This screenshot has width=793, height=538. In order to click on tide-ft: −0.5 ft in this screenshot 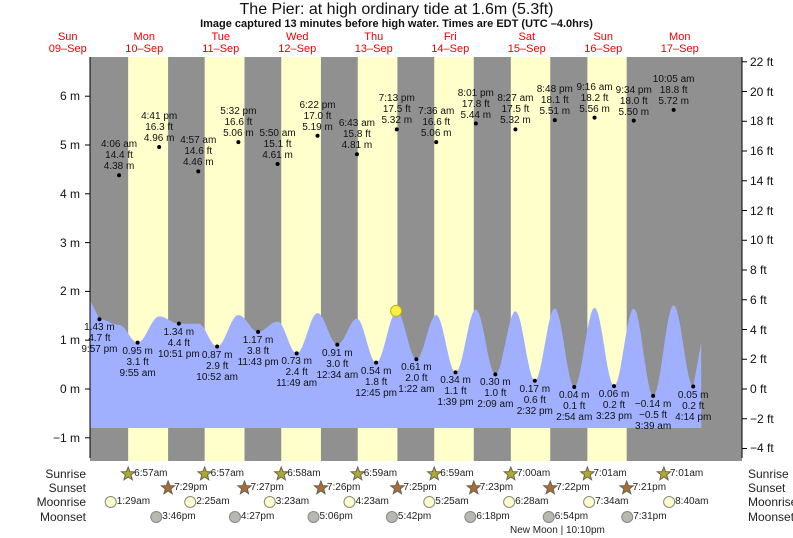, I will do `click(653, 415)`.